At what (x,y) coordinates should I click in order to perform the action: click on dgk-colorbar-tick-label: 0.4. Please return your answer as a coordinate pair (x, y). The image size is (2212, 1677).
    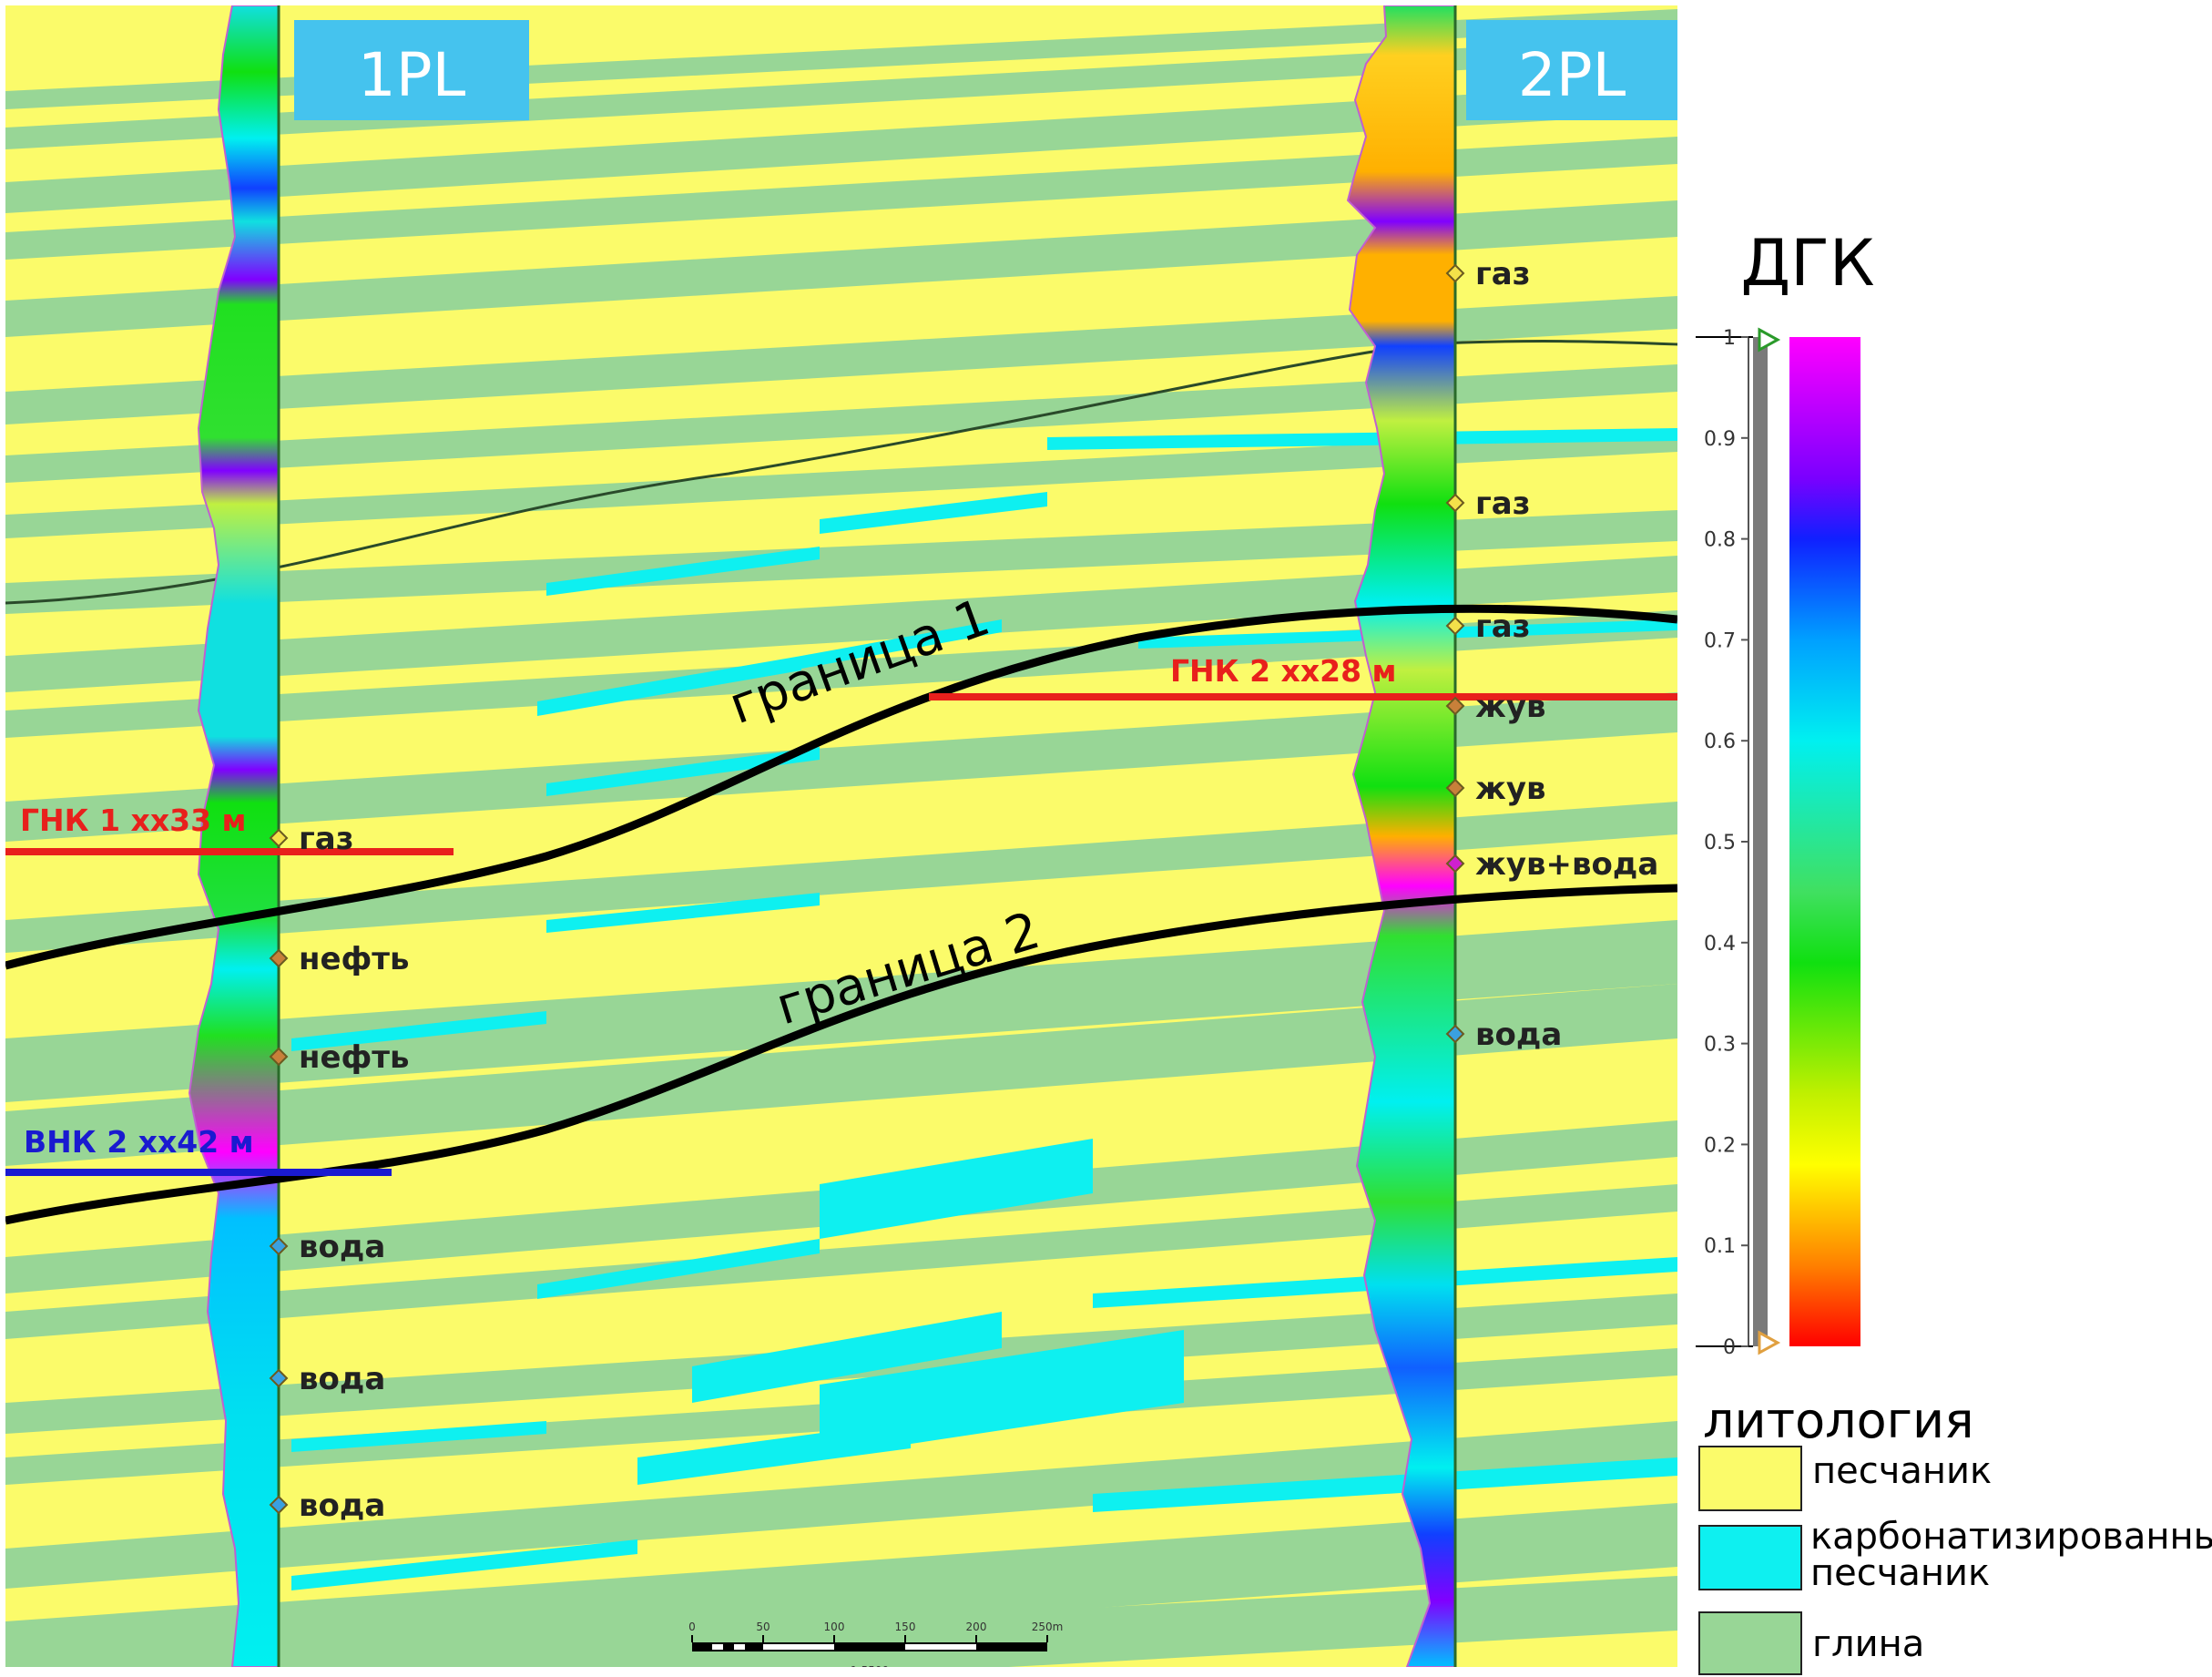
    Looking at the image, I should click on (1720, 944).